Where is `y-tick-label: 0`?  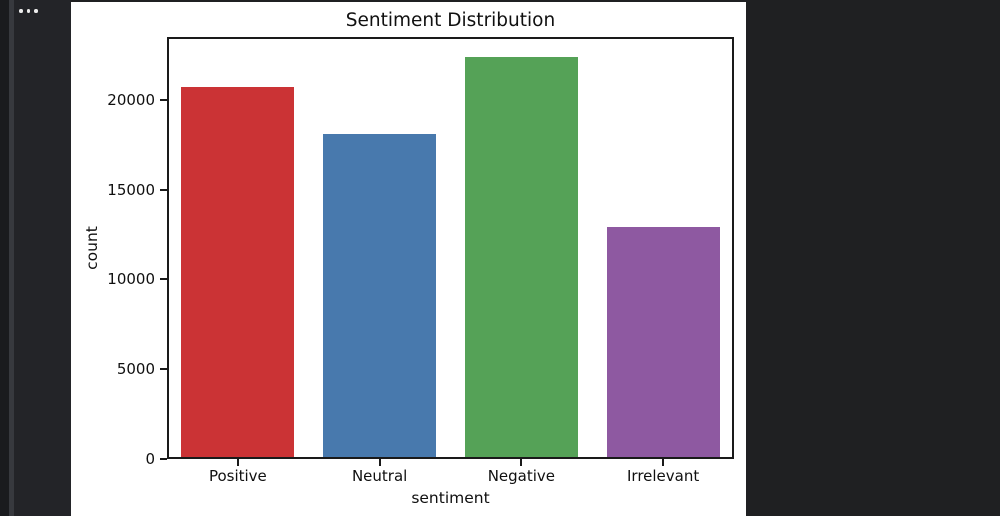 y-tick-label: 0 is located at coordinates (150, 459).